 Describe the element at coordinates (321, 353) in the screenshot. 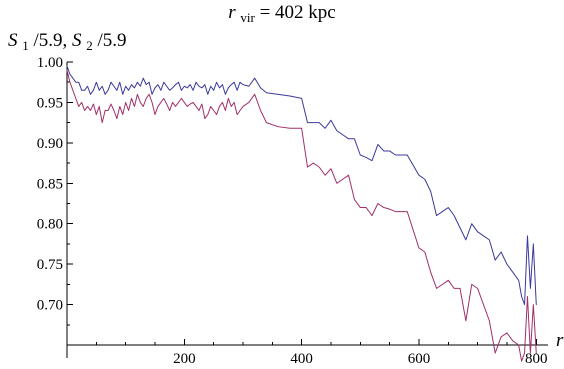

I see `x-ticks: 200 400 600 800` at that location.